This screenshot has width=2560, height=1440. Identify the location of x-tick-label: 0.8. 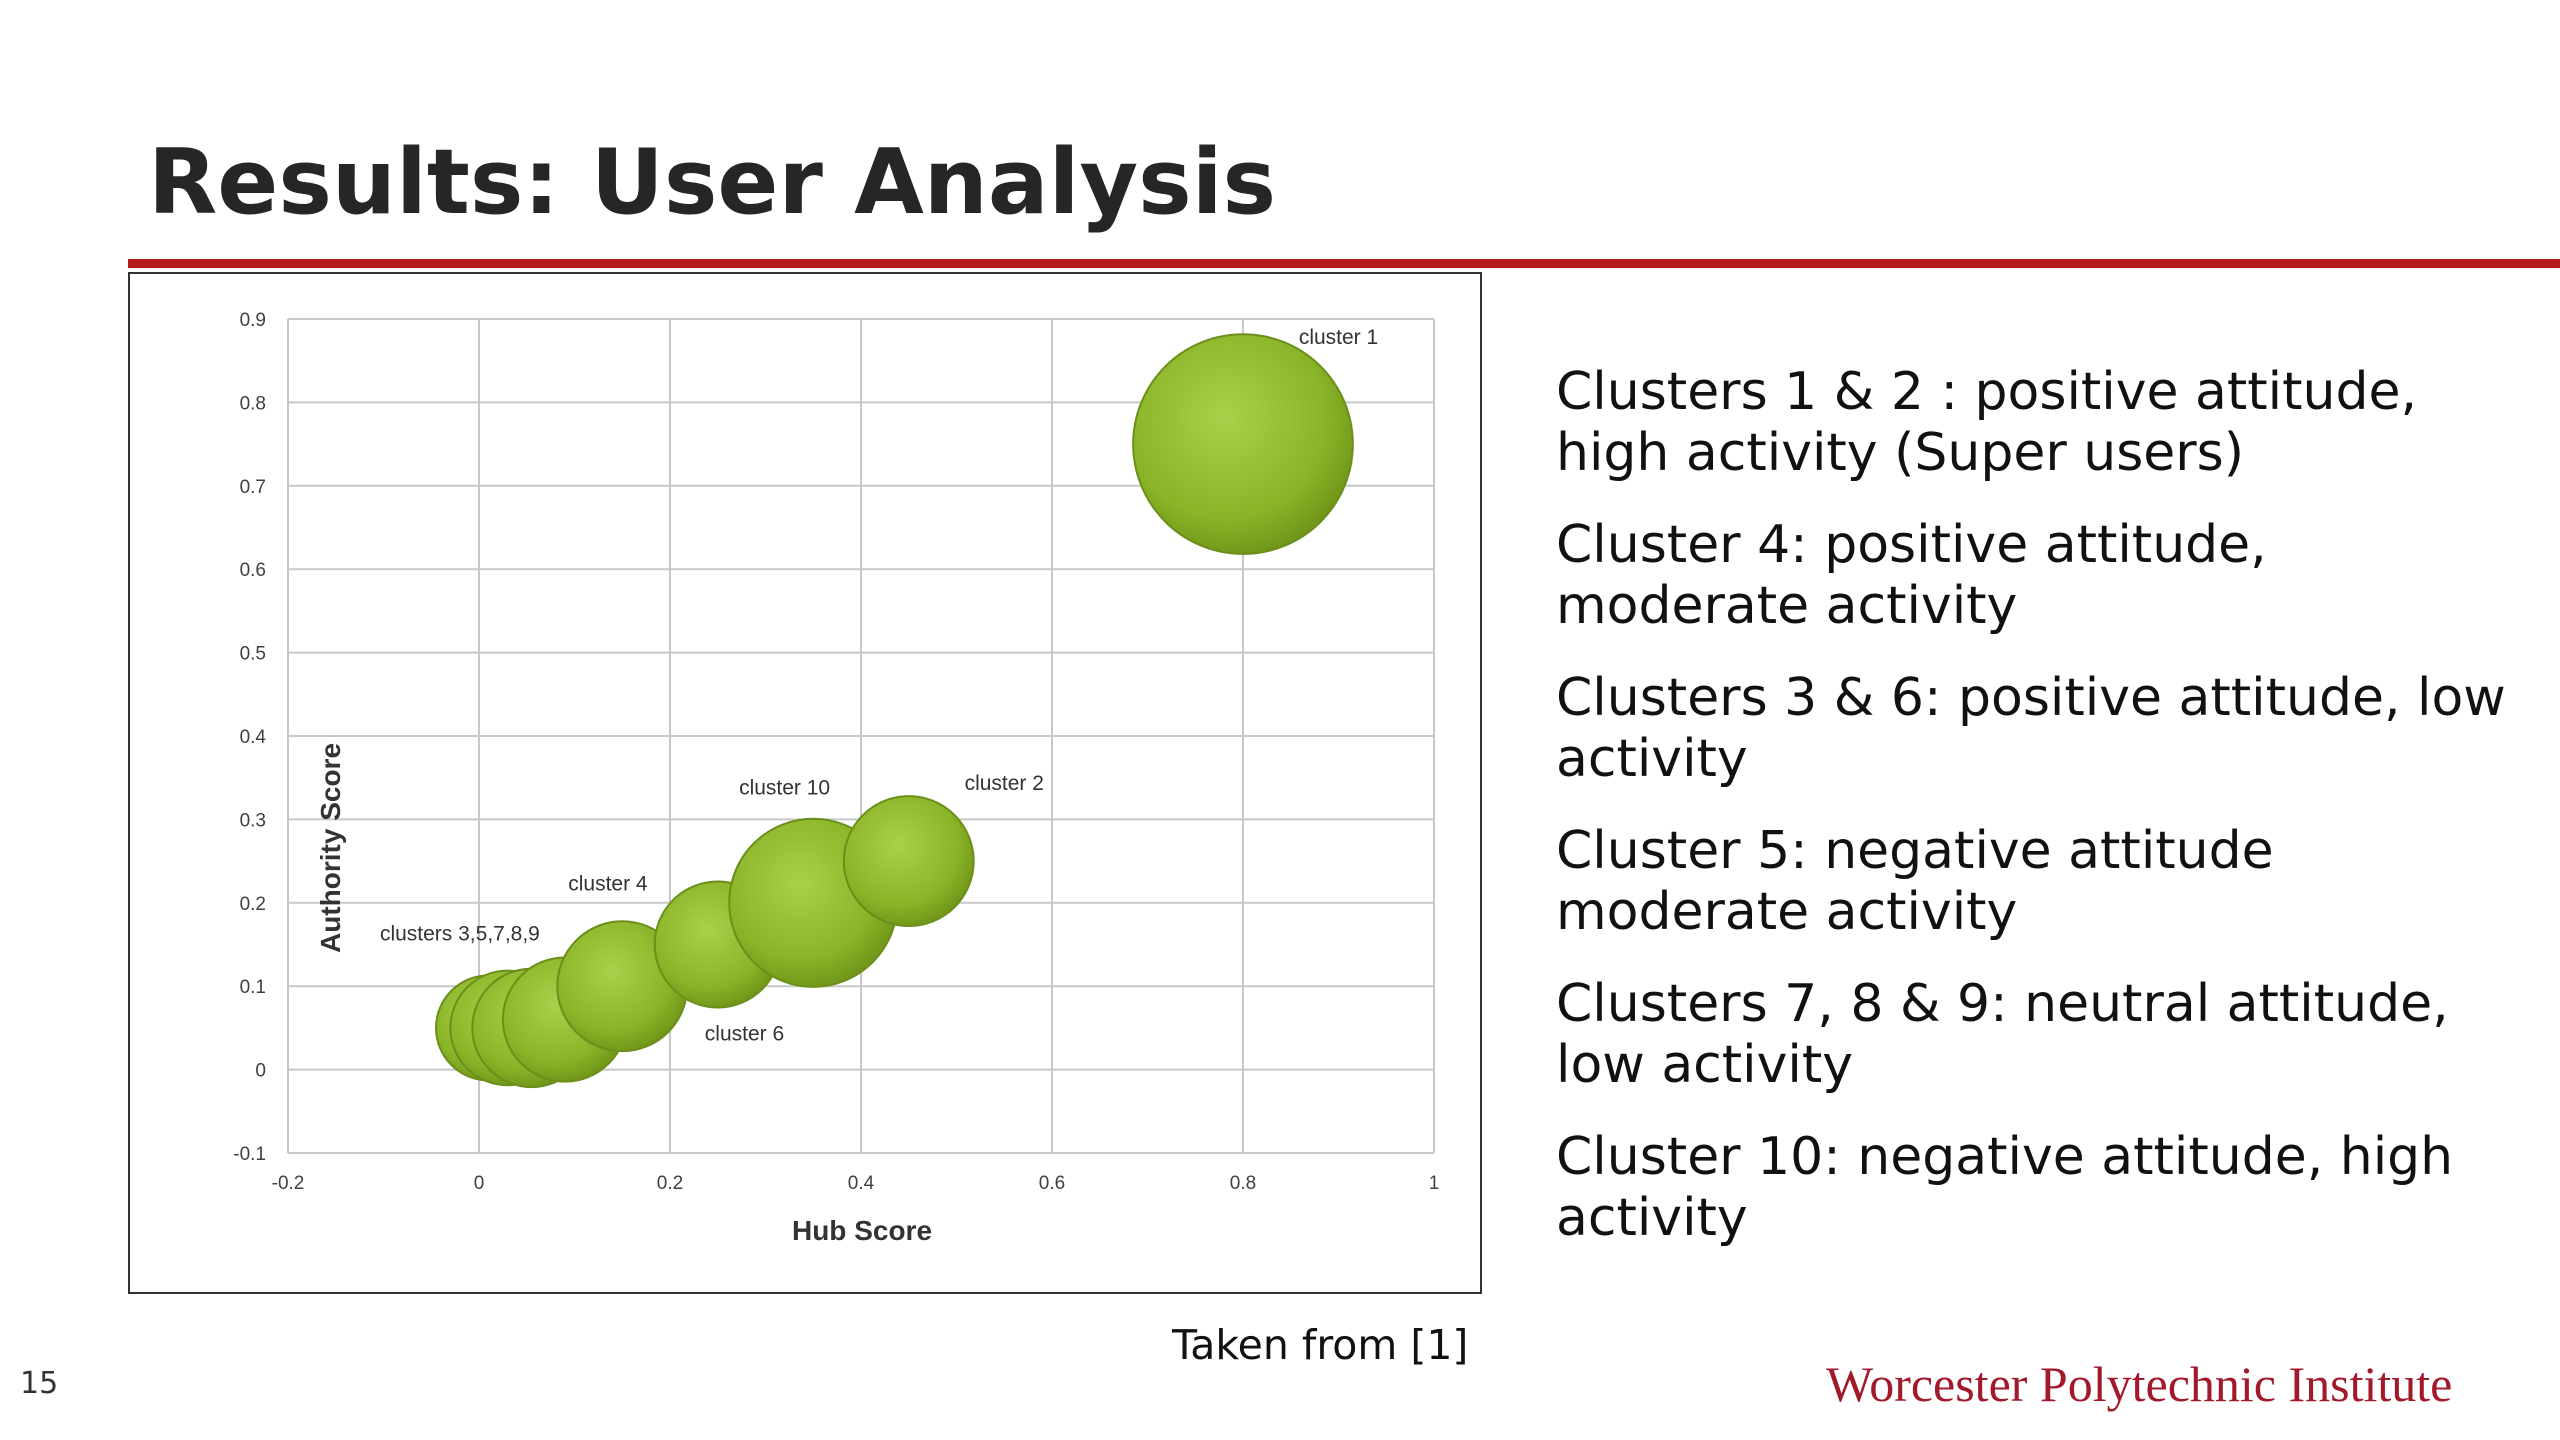
(1243, 1183).